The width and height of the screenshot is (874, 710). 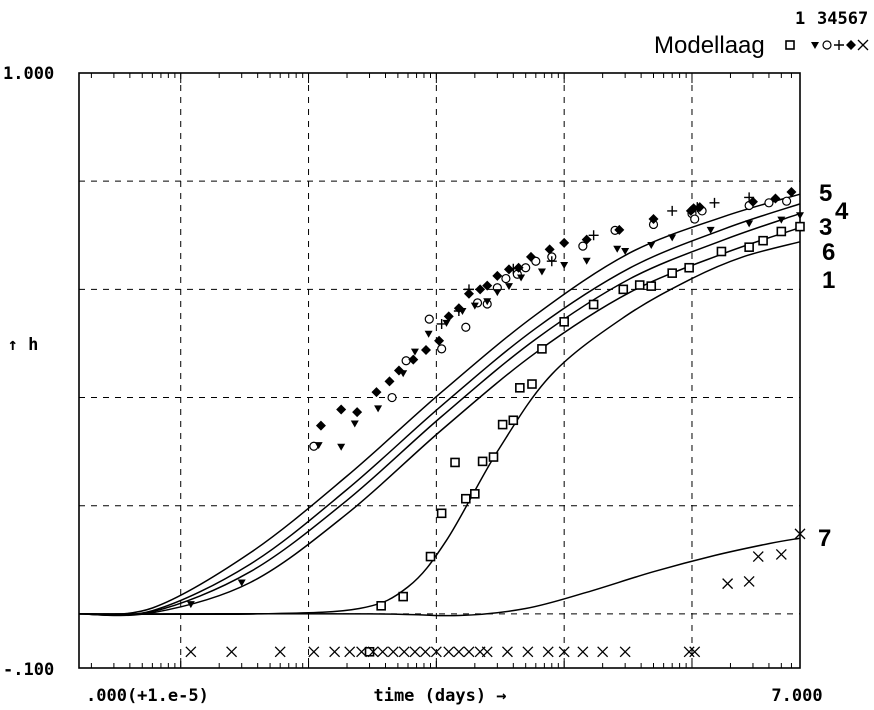 What do you see at coordinates (28, 74) in the screenshot?
I see `y-tick-top: 1.000` at bounding box center [28, 74].